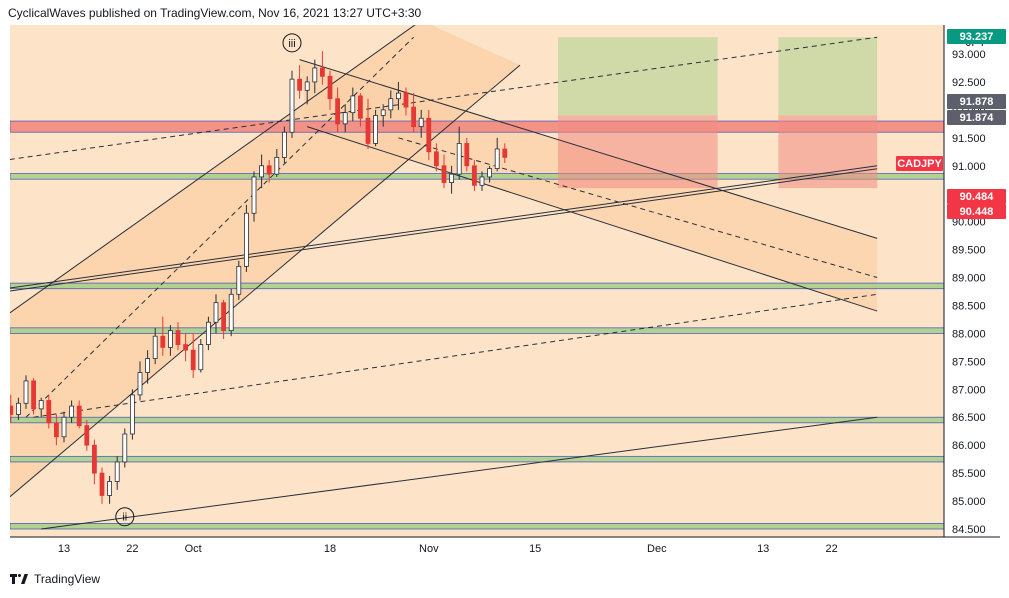 The width and height of the screenshot is (1009, 598). What do you see at coordinates (919, 164) in the screenshot?
I see `price-label-text: CADJPY` at bounding box center [919, 164].